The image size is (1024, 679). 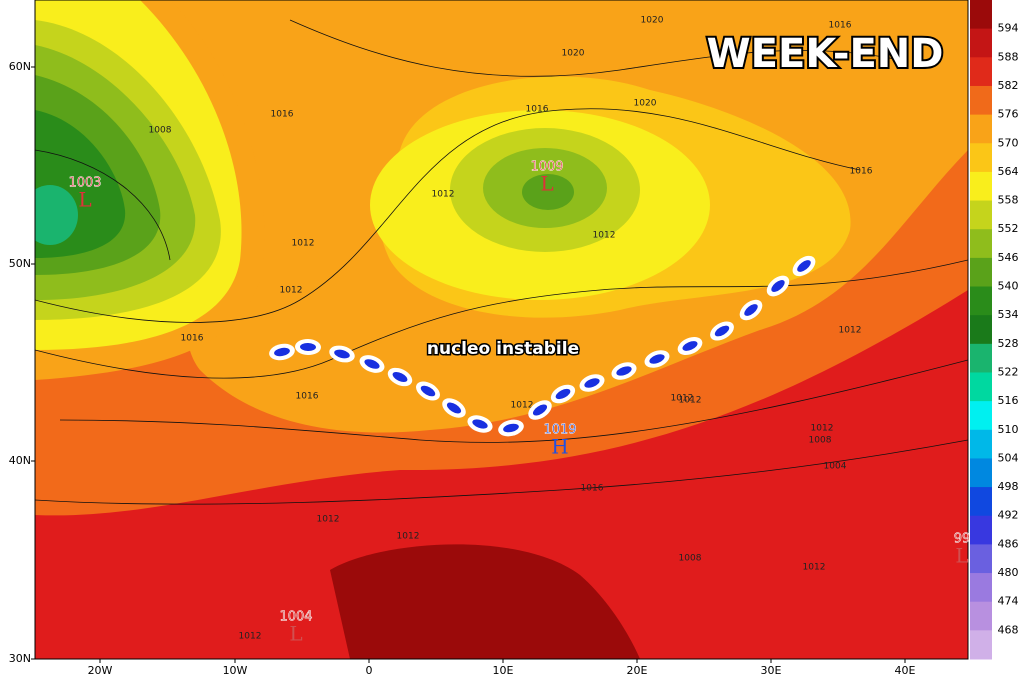 What do you see at coordinates (1008, 200) in the screenshot?
I see `colorbar-label: 558` at bounding box center [1008, 200].